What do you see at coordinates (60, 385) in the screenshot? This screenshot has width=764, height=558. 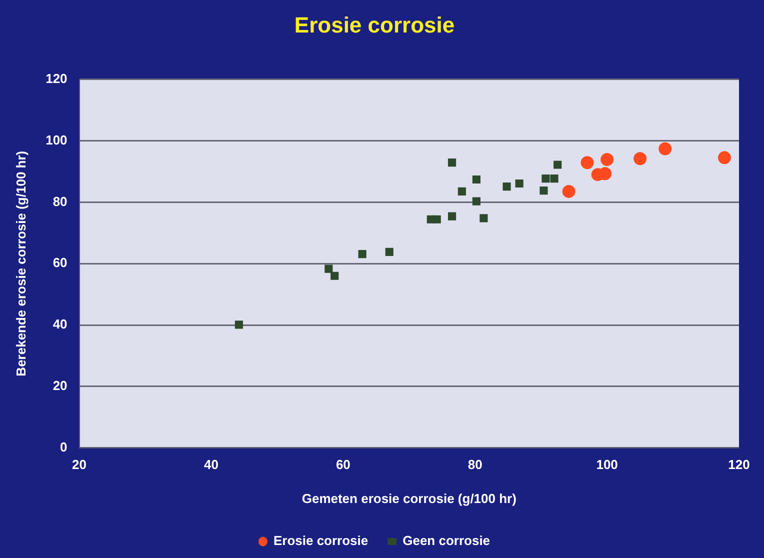 I see `y-tick-label: 20` at bounding box center [60, 385].